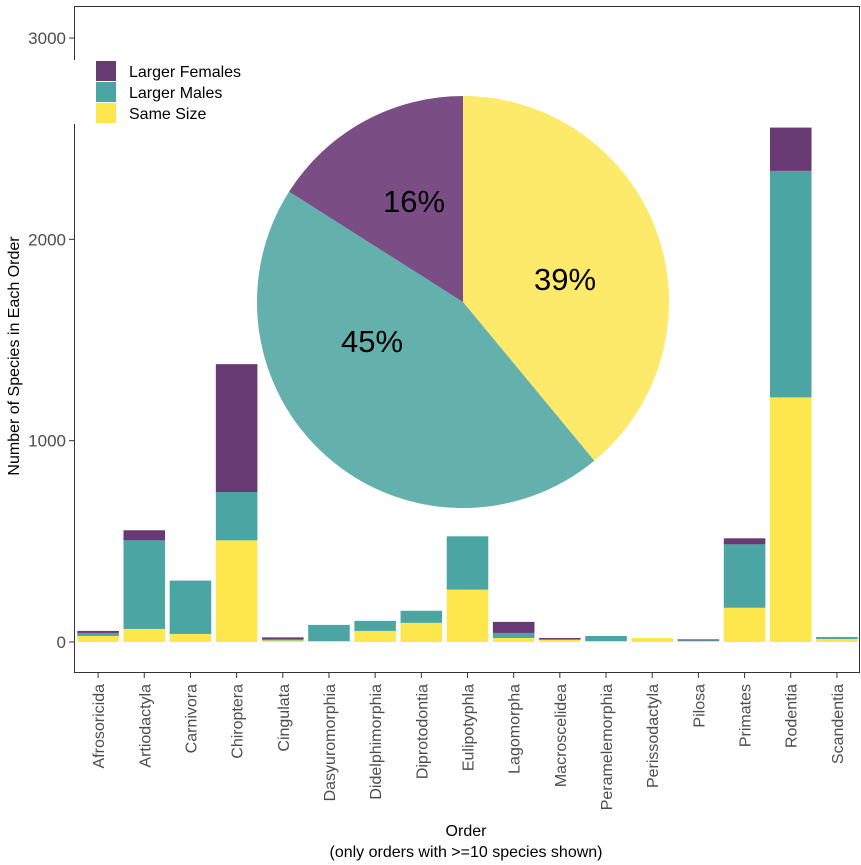 The height and width of the screenshot is (865, 861). I want to click on bar-pilosa-larger-males, so click(698, 640).